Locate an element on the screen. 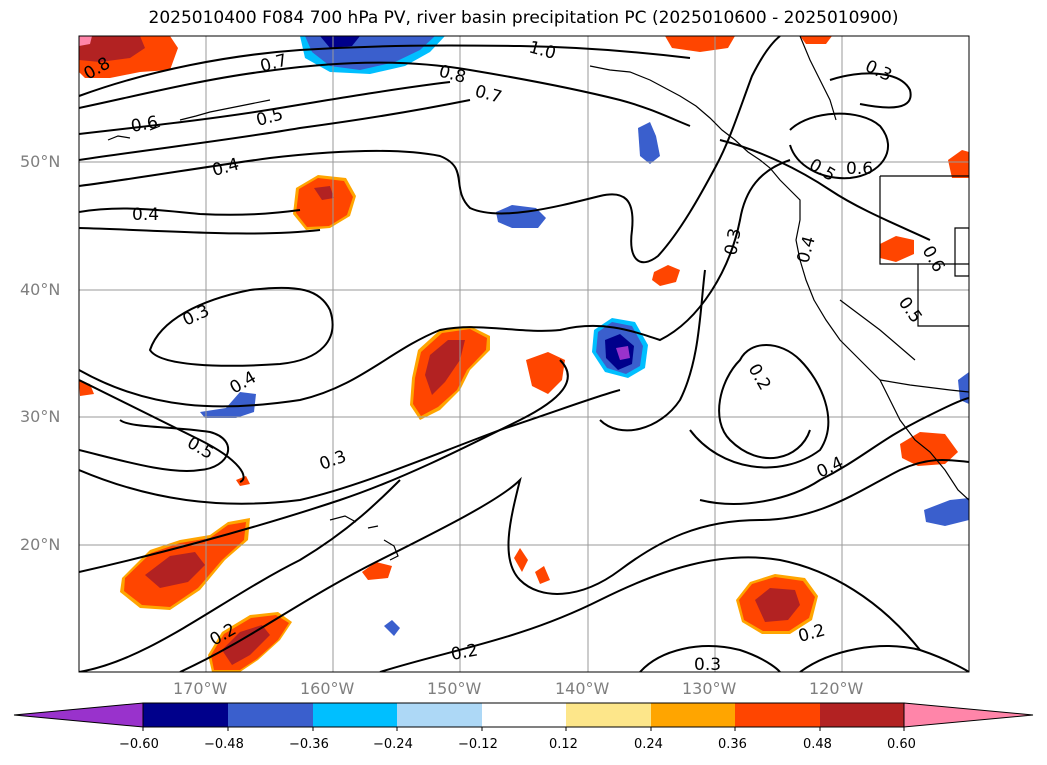 The height and width of the screenshot is (765, 1047). colorbar-tick-label: 0.24 is located at coordinates (648, 744).